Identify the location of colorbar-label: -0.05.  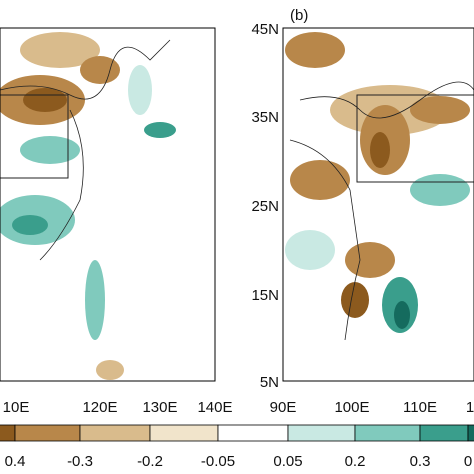
(218, 461).